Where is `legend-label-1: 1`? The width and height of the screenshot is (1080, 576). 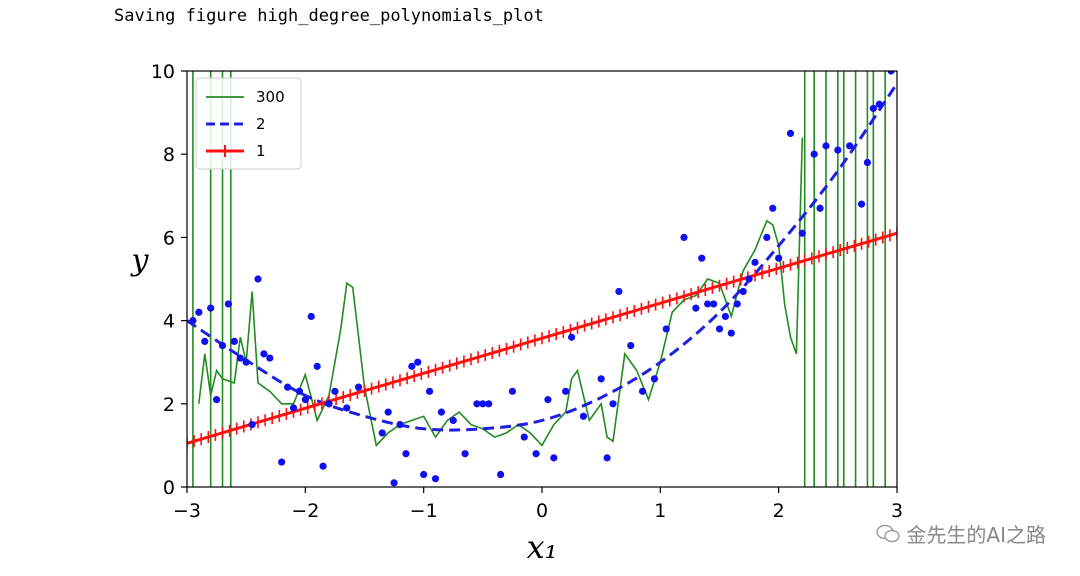 legend-label-1: 1 is located at coordinates (261, 151).